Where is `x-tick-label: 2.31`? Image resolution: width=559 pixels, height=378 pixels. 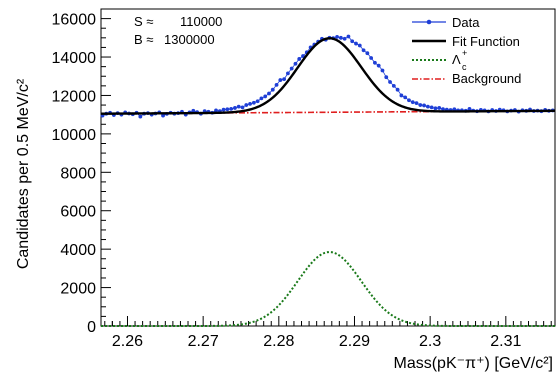
x-tick-label: 2.31 is located at coordinates (505, 341).